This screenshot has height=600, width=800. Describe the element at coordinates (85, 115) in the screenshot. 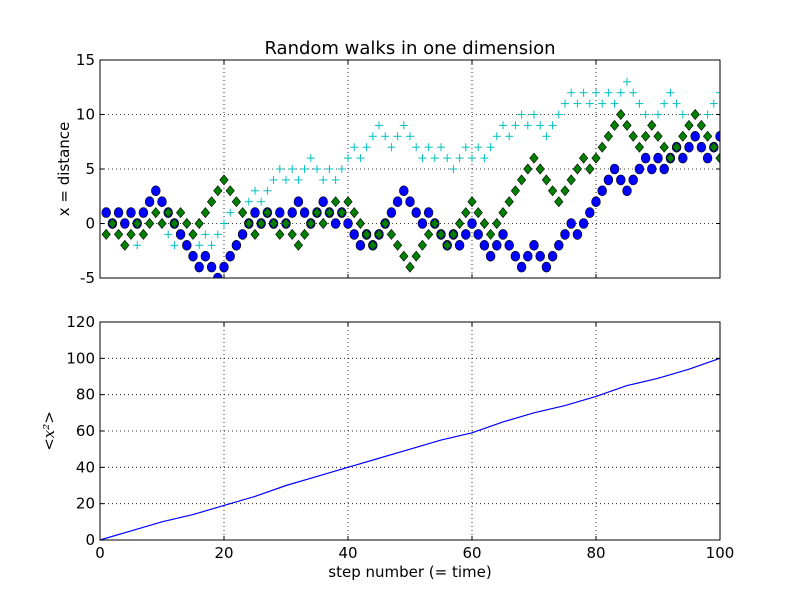

I see `y-tick-label: 10` at that location.